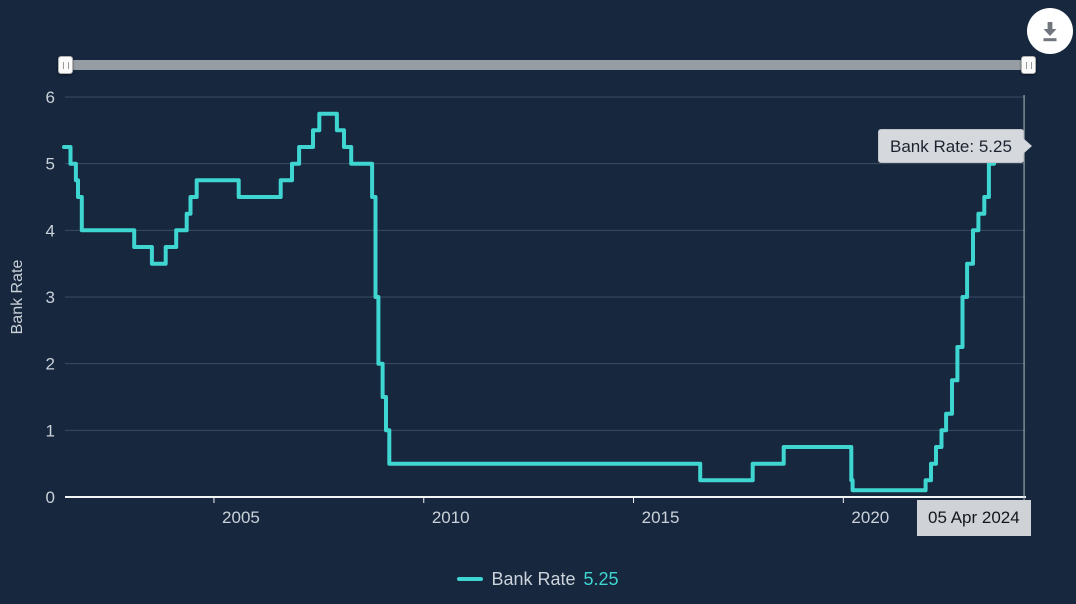  I want to click on legend-item-bank-rate: Bank Rate 5.25, so click(538, 579).